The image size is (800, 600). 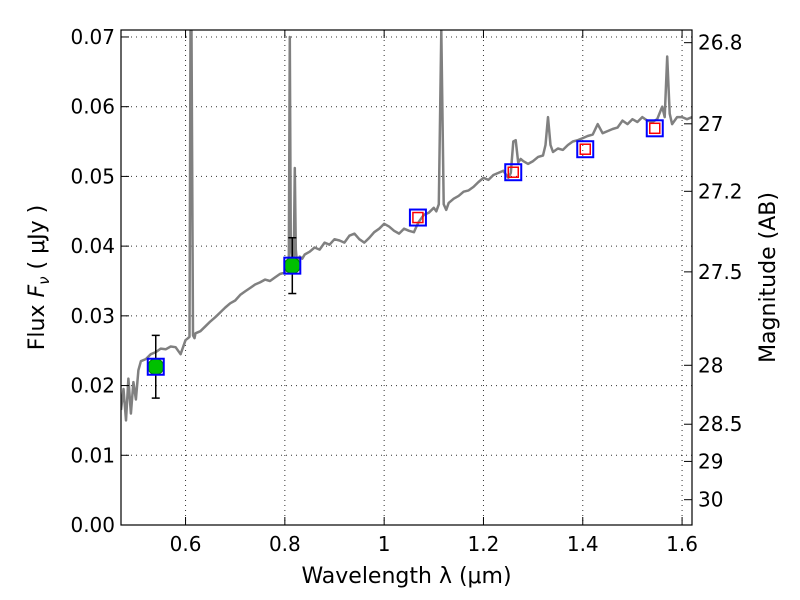 I want to click on y2-tick-label: 26.8, so click(x=720, y=43).